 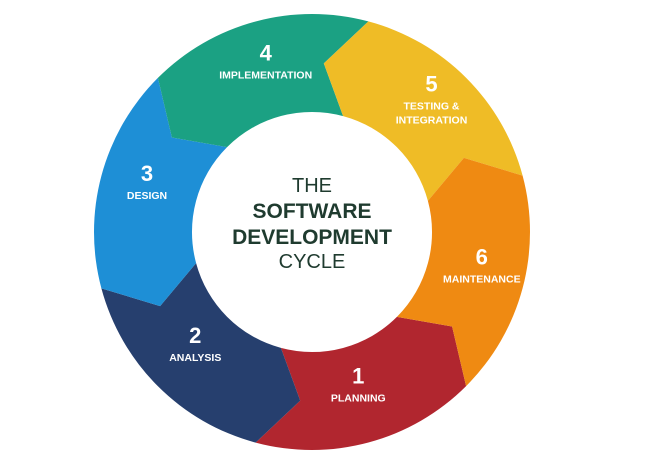 I want to click on segment-1-number: 1, so click(x=358, y=376).